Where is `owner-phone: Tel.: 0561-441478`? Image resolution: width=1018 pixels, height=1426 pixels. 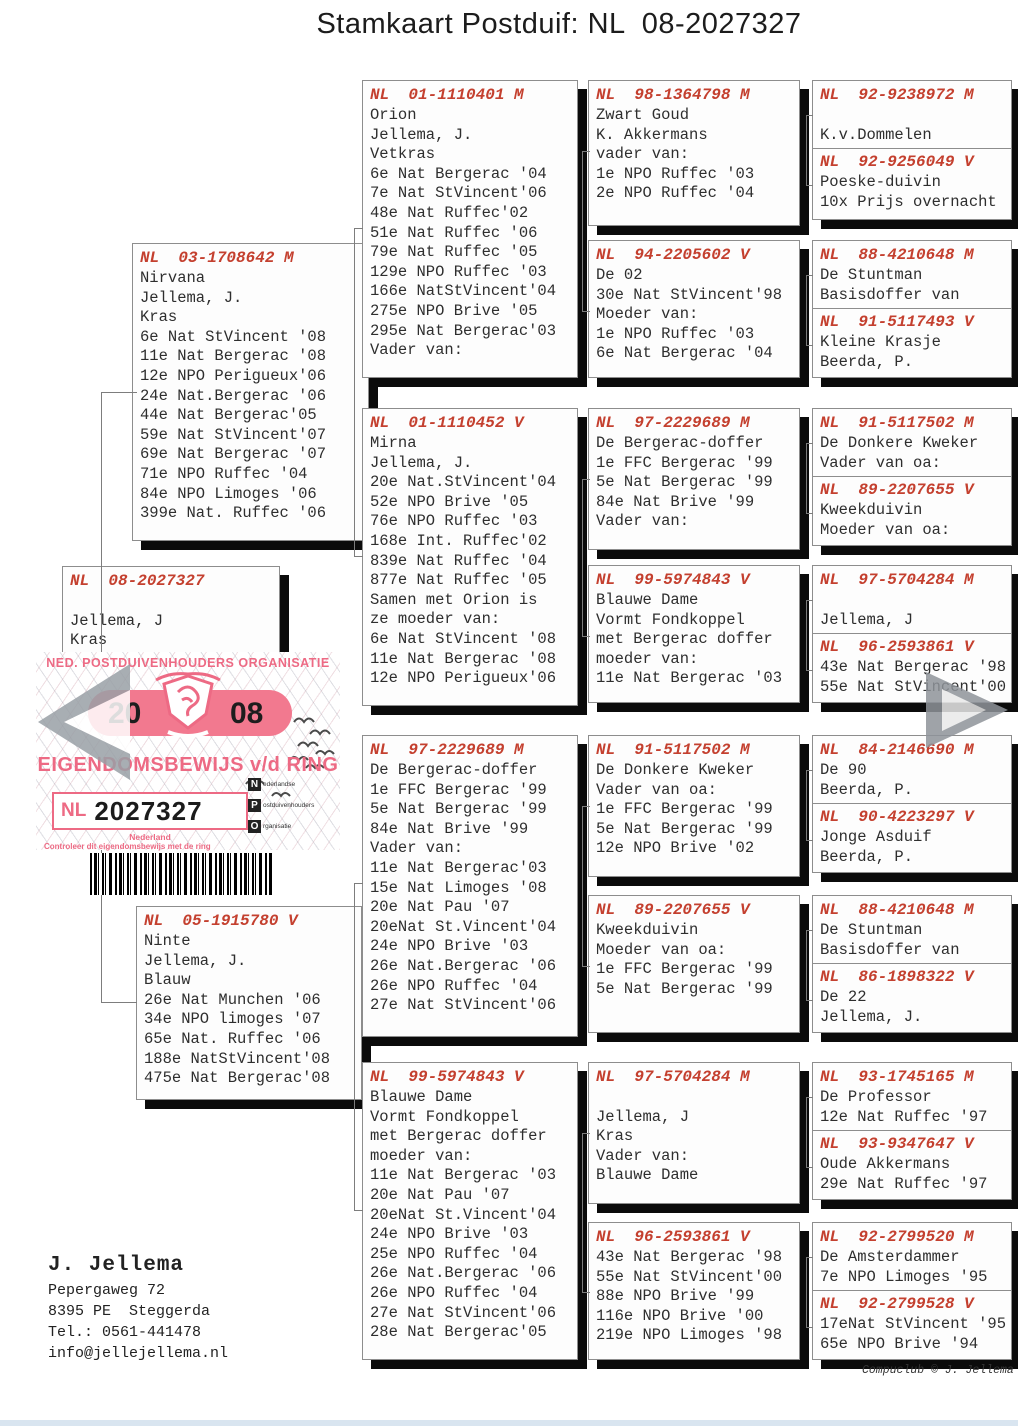
owner-phone: Tel.: 0561-441478 is located at coordinates (125, 1332).